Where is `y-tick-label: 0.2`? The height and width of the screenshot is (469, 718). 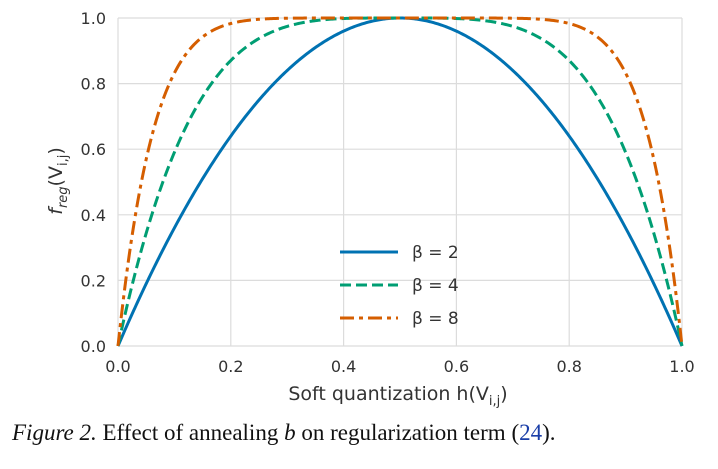 y-tick-label: 0.2 is located at coordinates (93, 280).